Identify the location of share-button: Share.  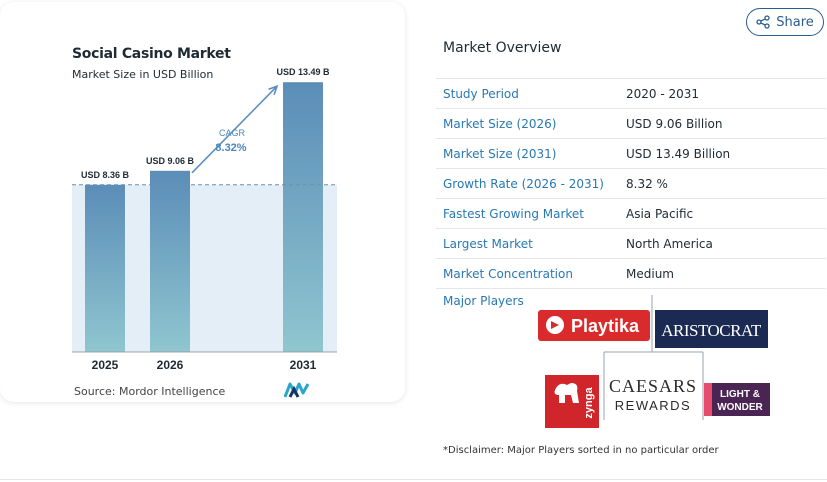
(785, 22).